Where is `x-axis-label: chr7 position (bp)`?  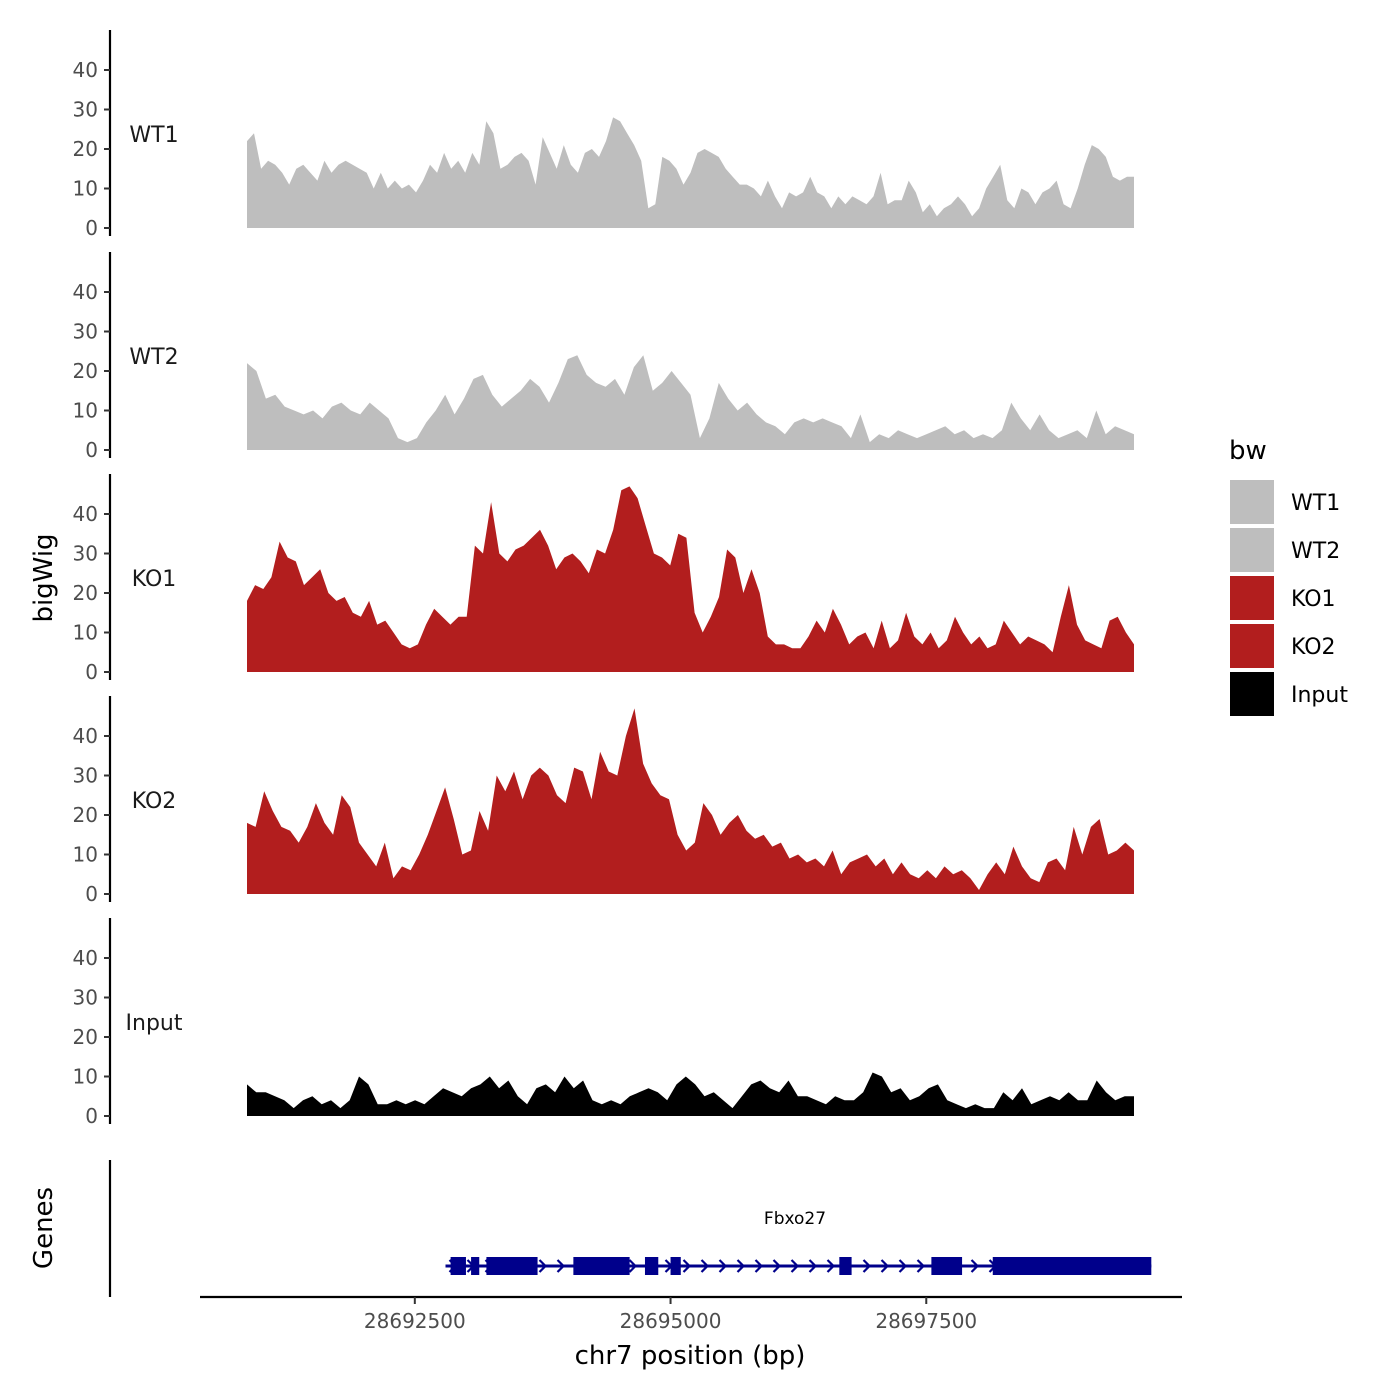 x-axis-label: chr7 position (bp) is located at coordinates (690, 1356).